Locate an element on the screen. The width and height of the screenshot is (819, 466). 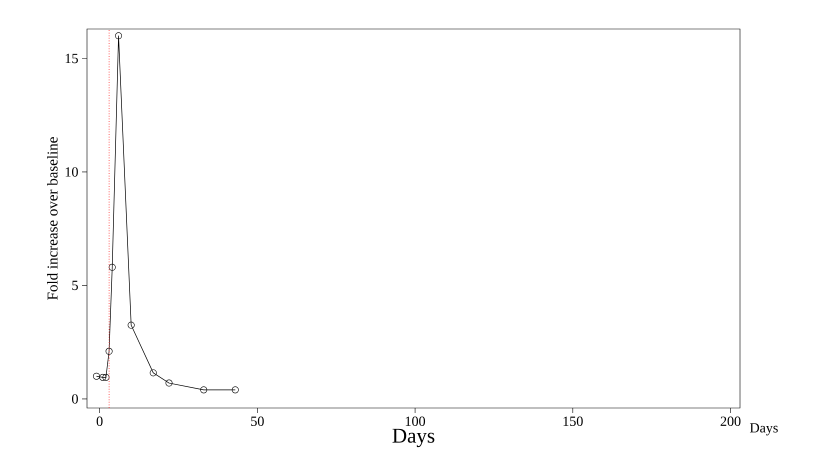
x-tick-label: 50 is located at coordinates (257, 421).